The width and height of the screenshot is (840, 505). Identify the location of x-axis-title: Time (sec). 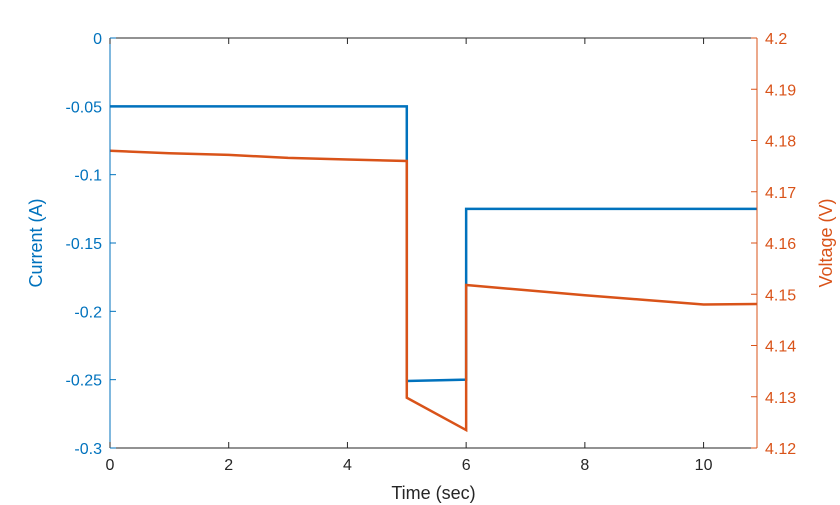
(433, 493).